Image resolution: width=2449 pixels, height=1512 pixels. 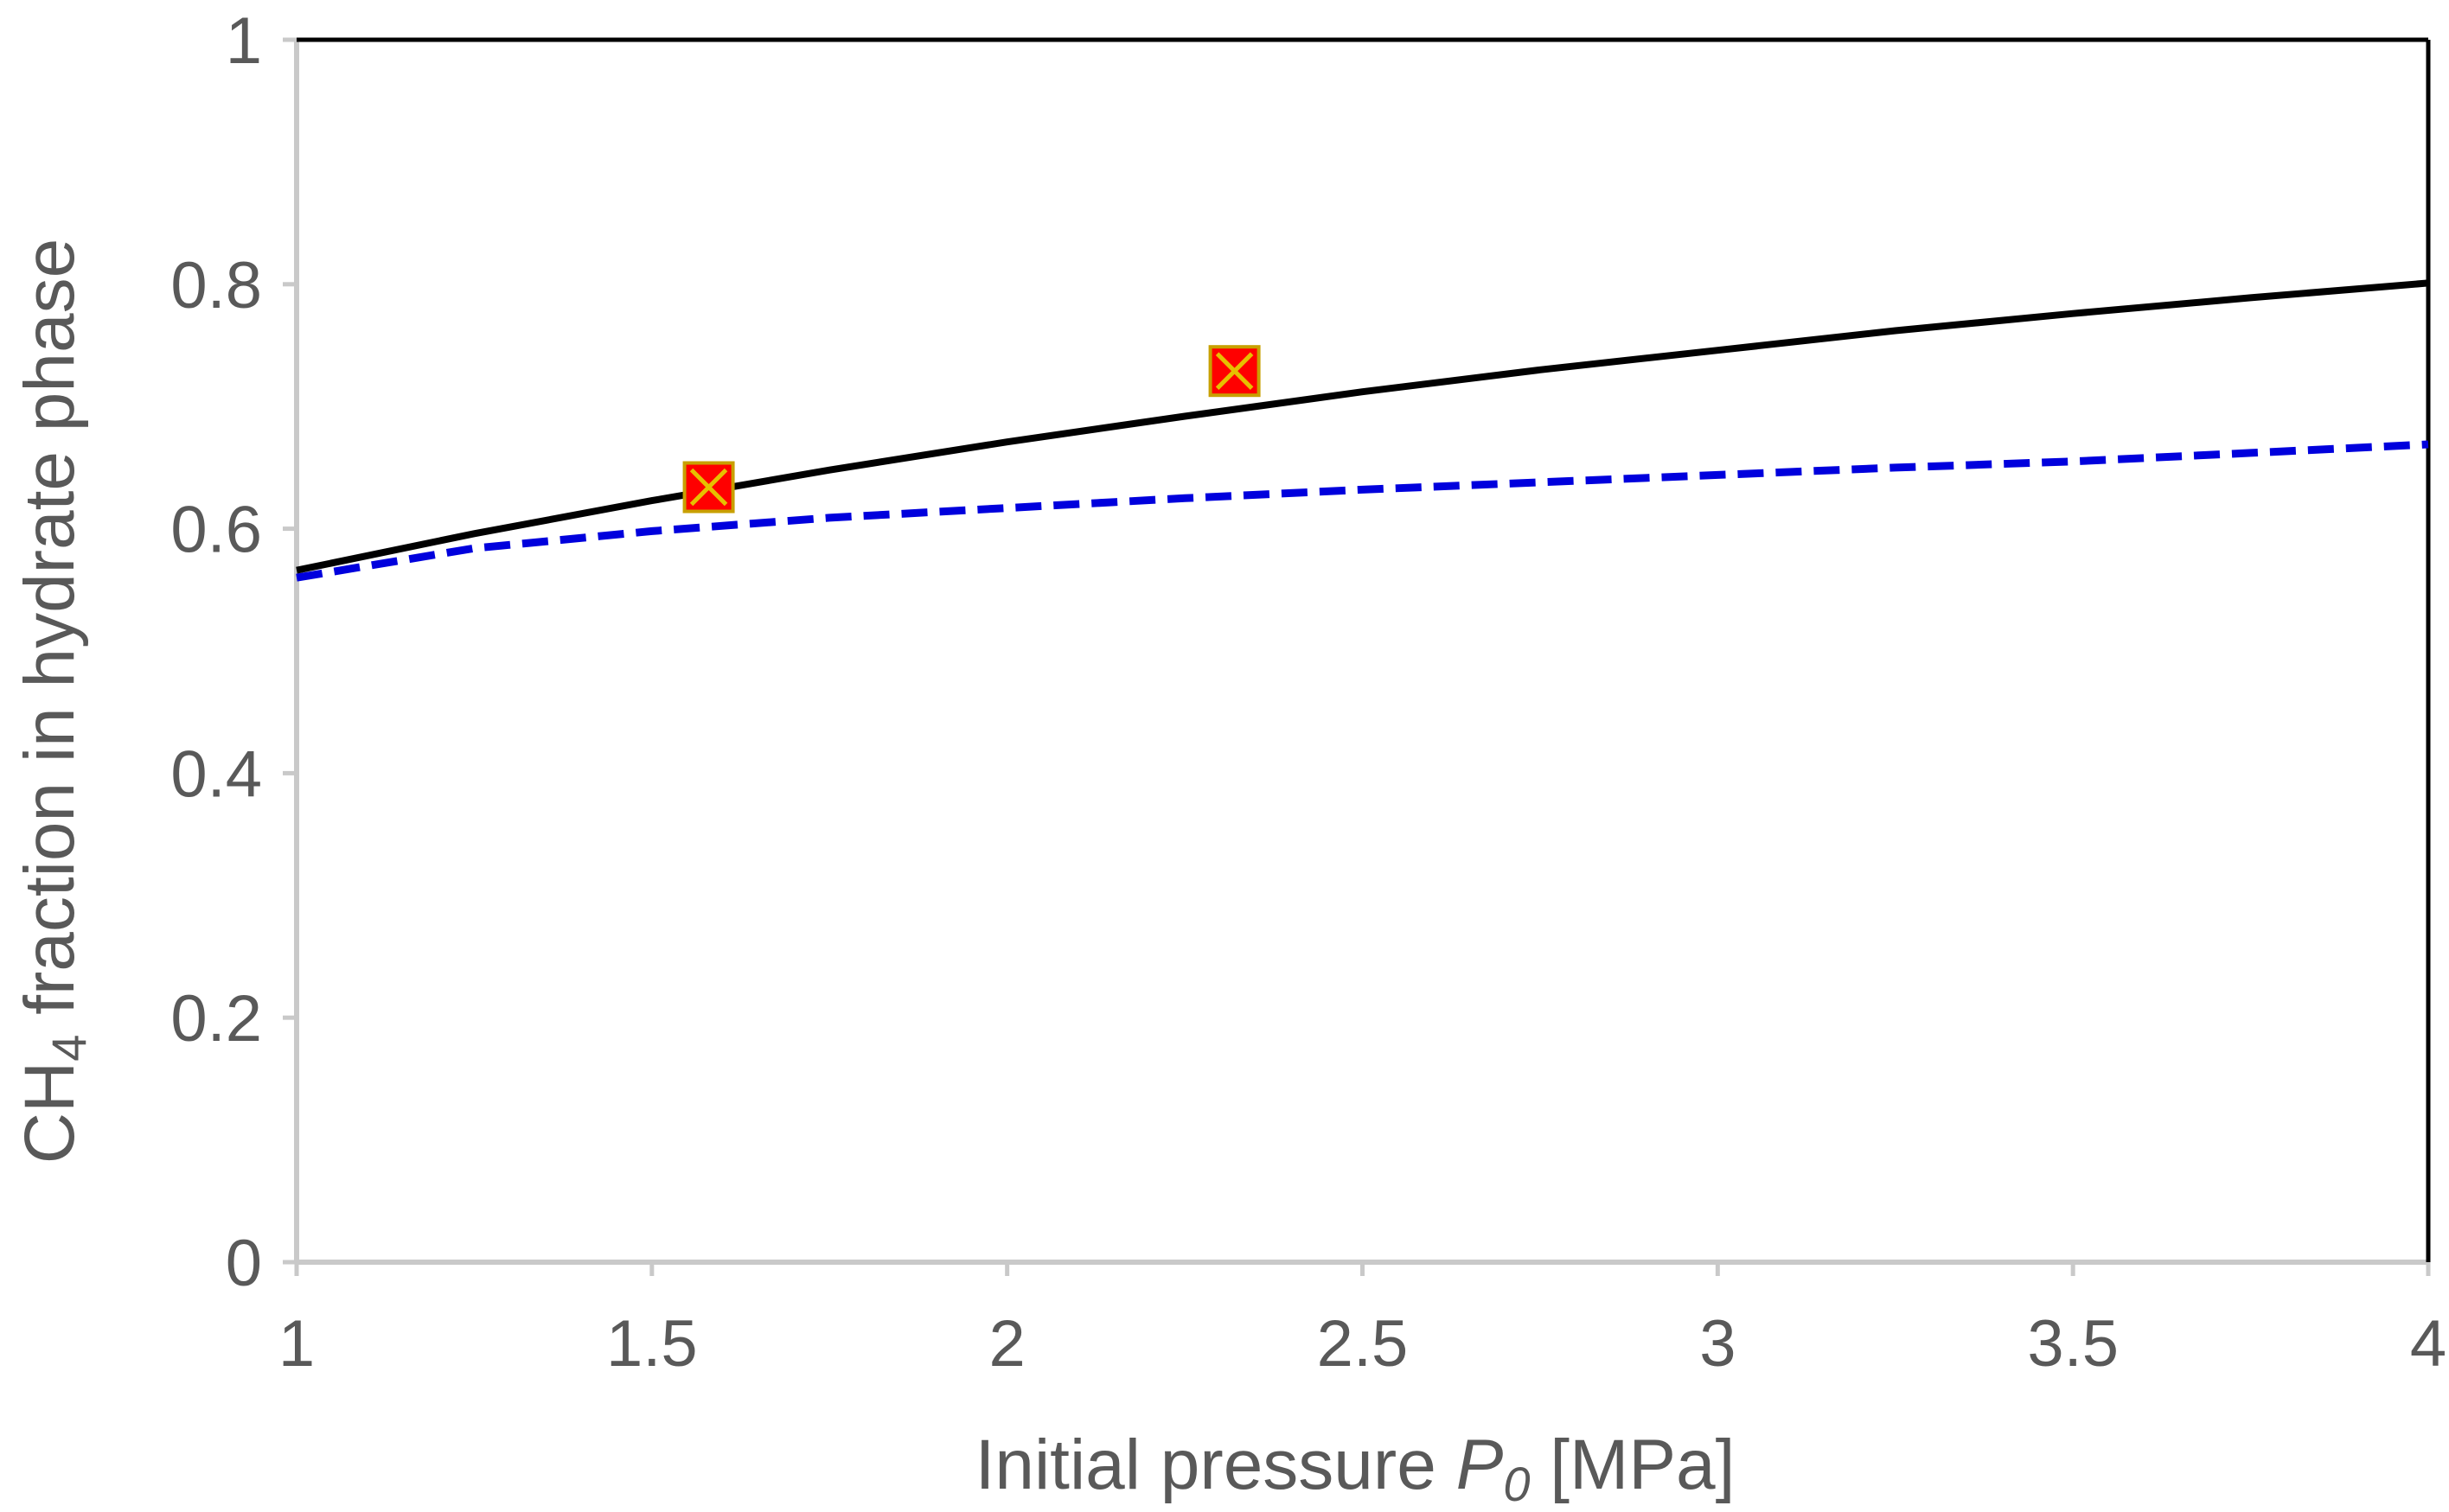 I want to click on x-tick-label: 4, so click(x=2428, y=1344).